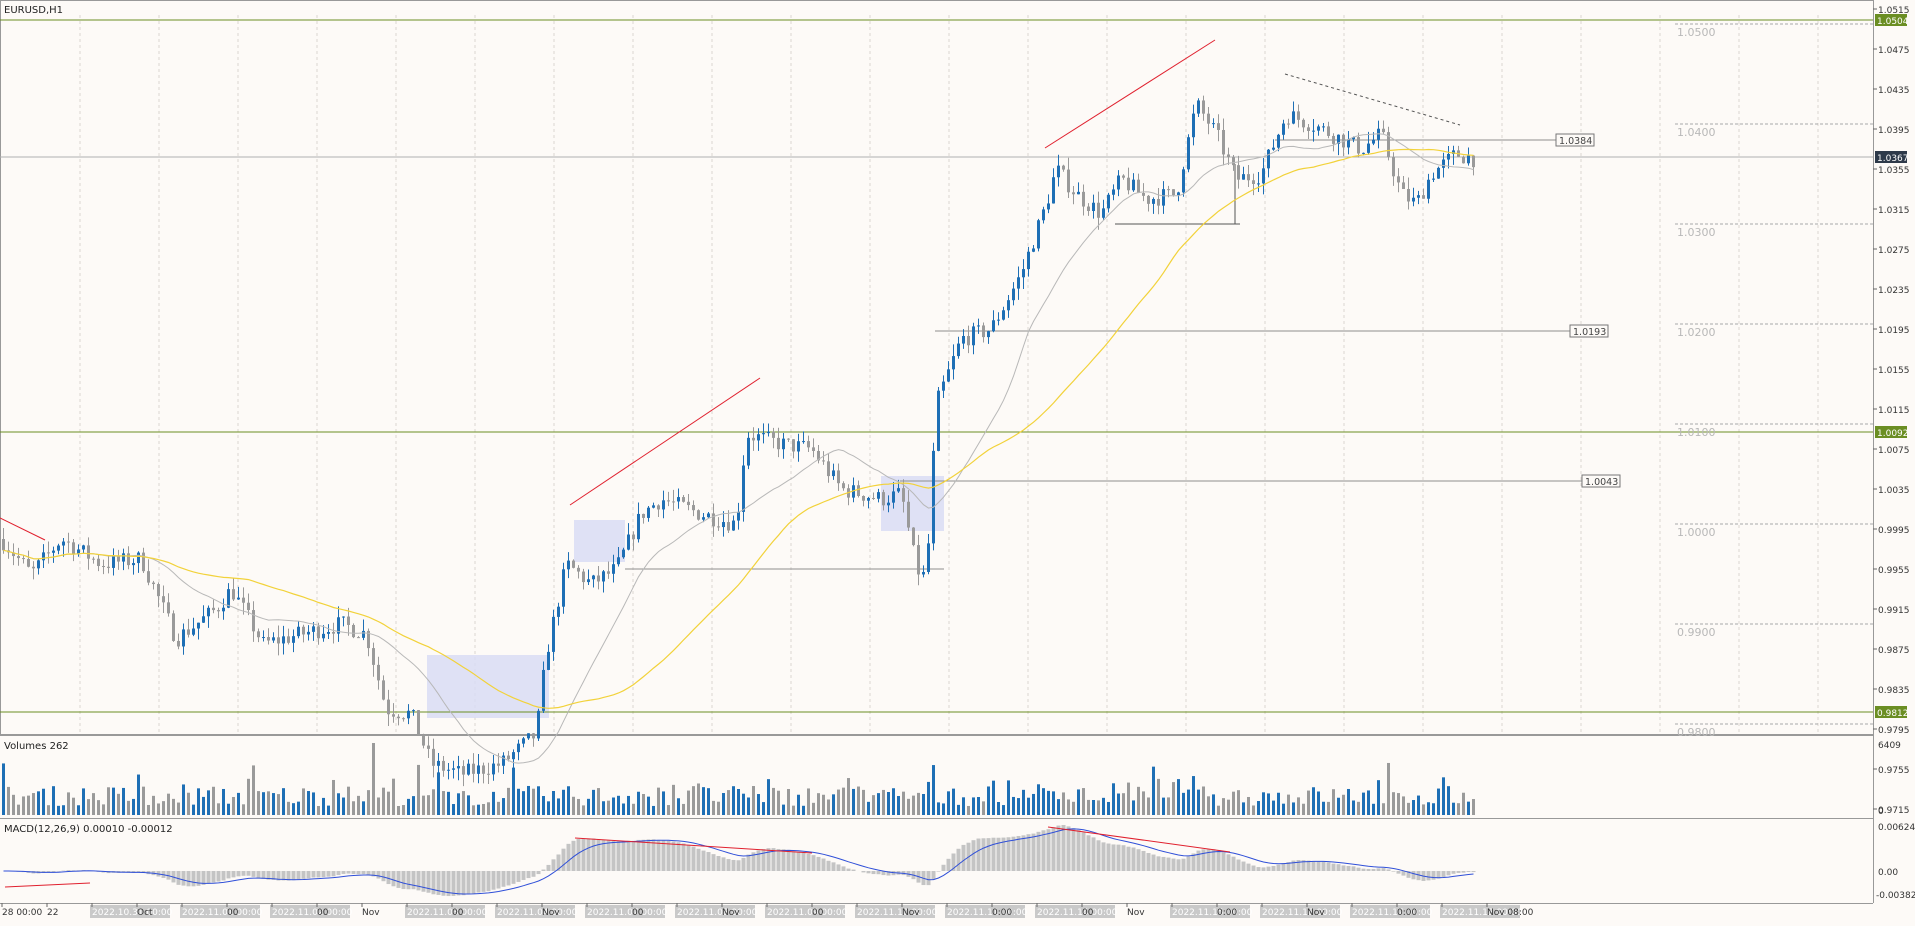  Describe the element at coordinates (1575, 141) in the screenshot. I see `price-line-label: 1.0384` at that location.